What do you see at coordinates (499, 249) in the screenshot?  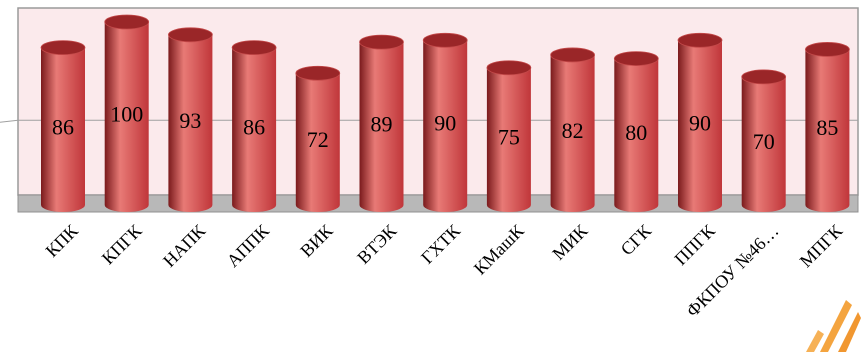 I see `category-label: КМашК` at bounding box center [499, 249].